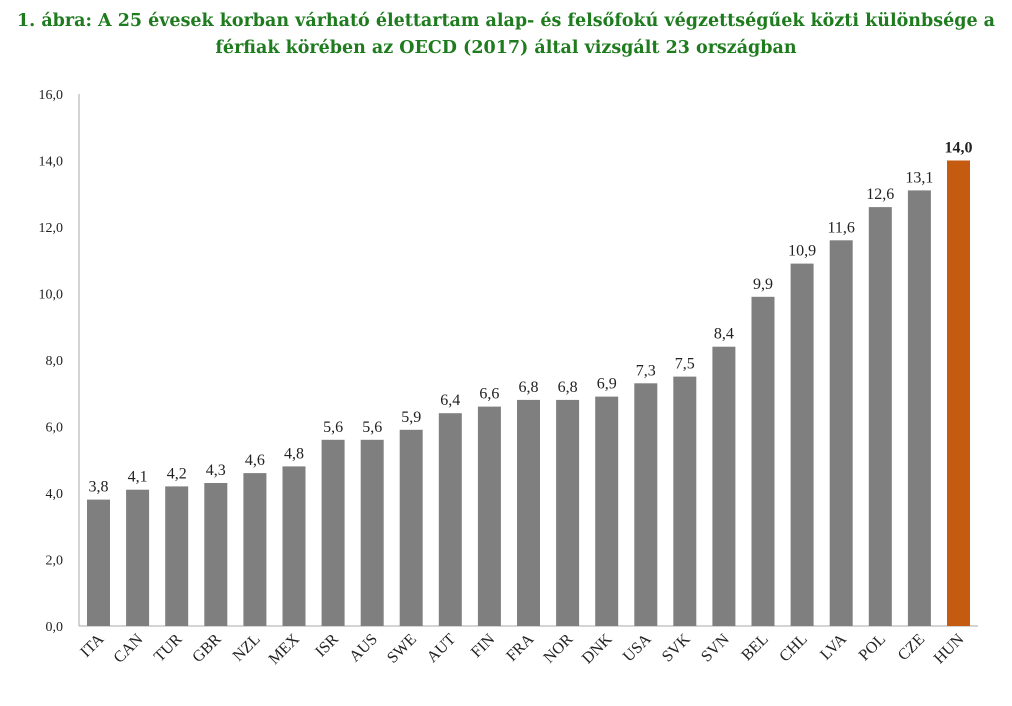 Image resolution: width=1012 pixels, height=706 pixels. I want to click on category-label-fra: FRA, so click(520, 647).